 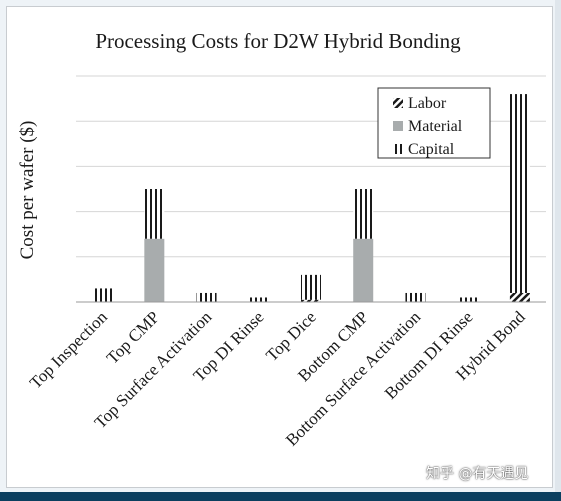 What do you see at coordinates (477, 474) in the screenshot?
I see `watermark-text: 知乎 @有天遇见` at bounding box center [477, 474].